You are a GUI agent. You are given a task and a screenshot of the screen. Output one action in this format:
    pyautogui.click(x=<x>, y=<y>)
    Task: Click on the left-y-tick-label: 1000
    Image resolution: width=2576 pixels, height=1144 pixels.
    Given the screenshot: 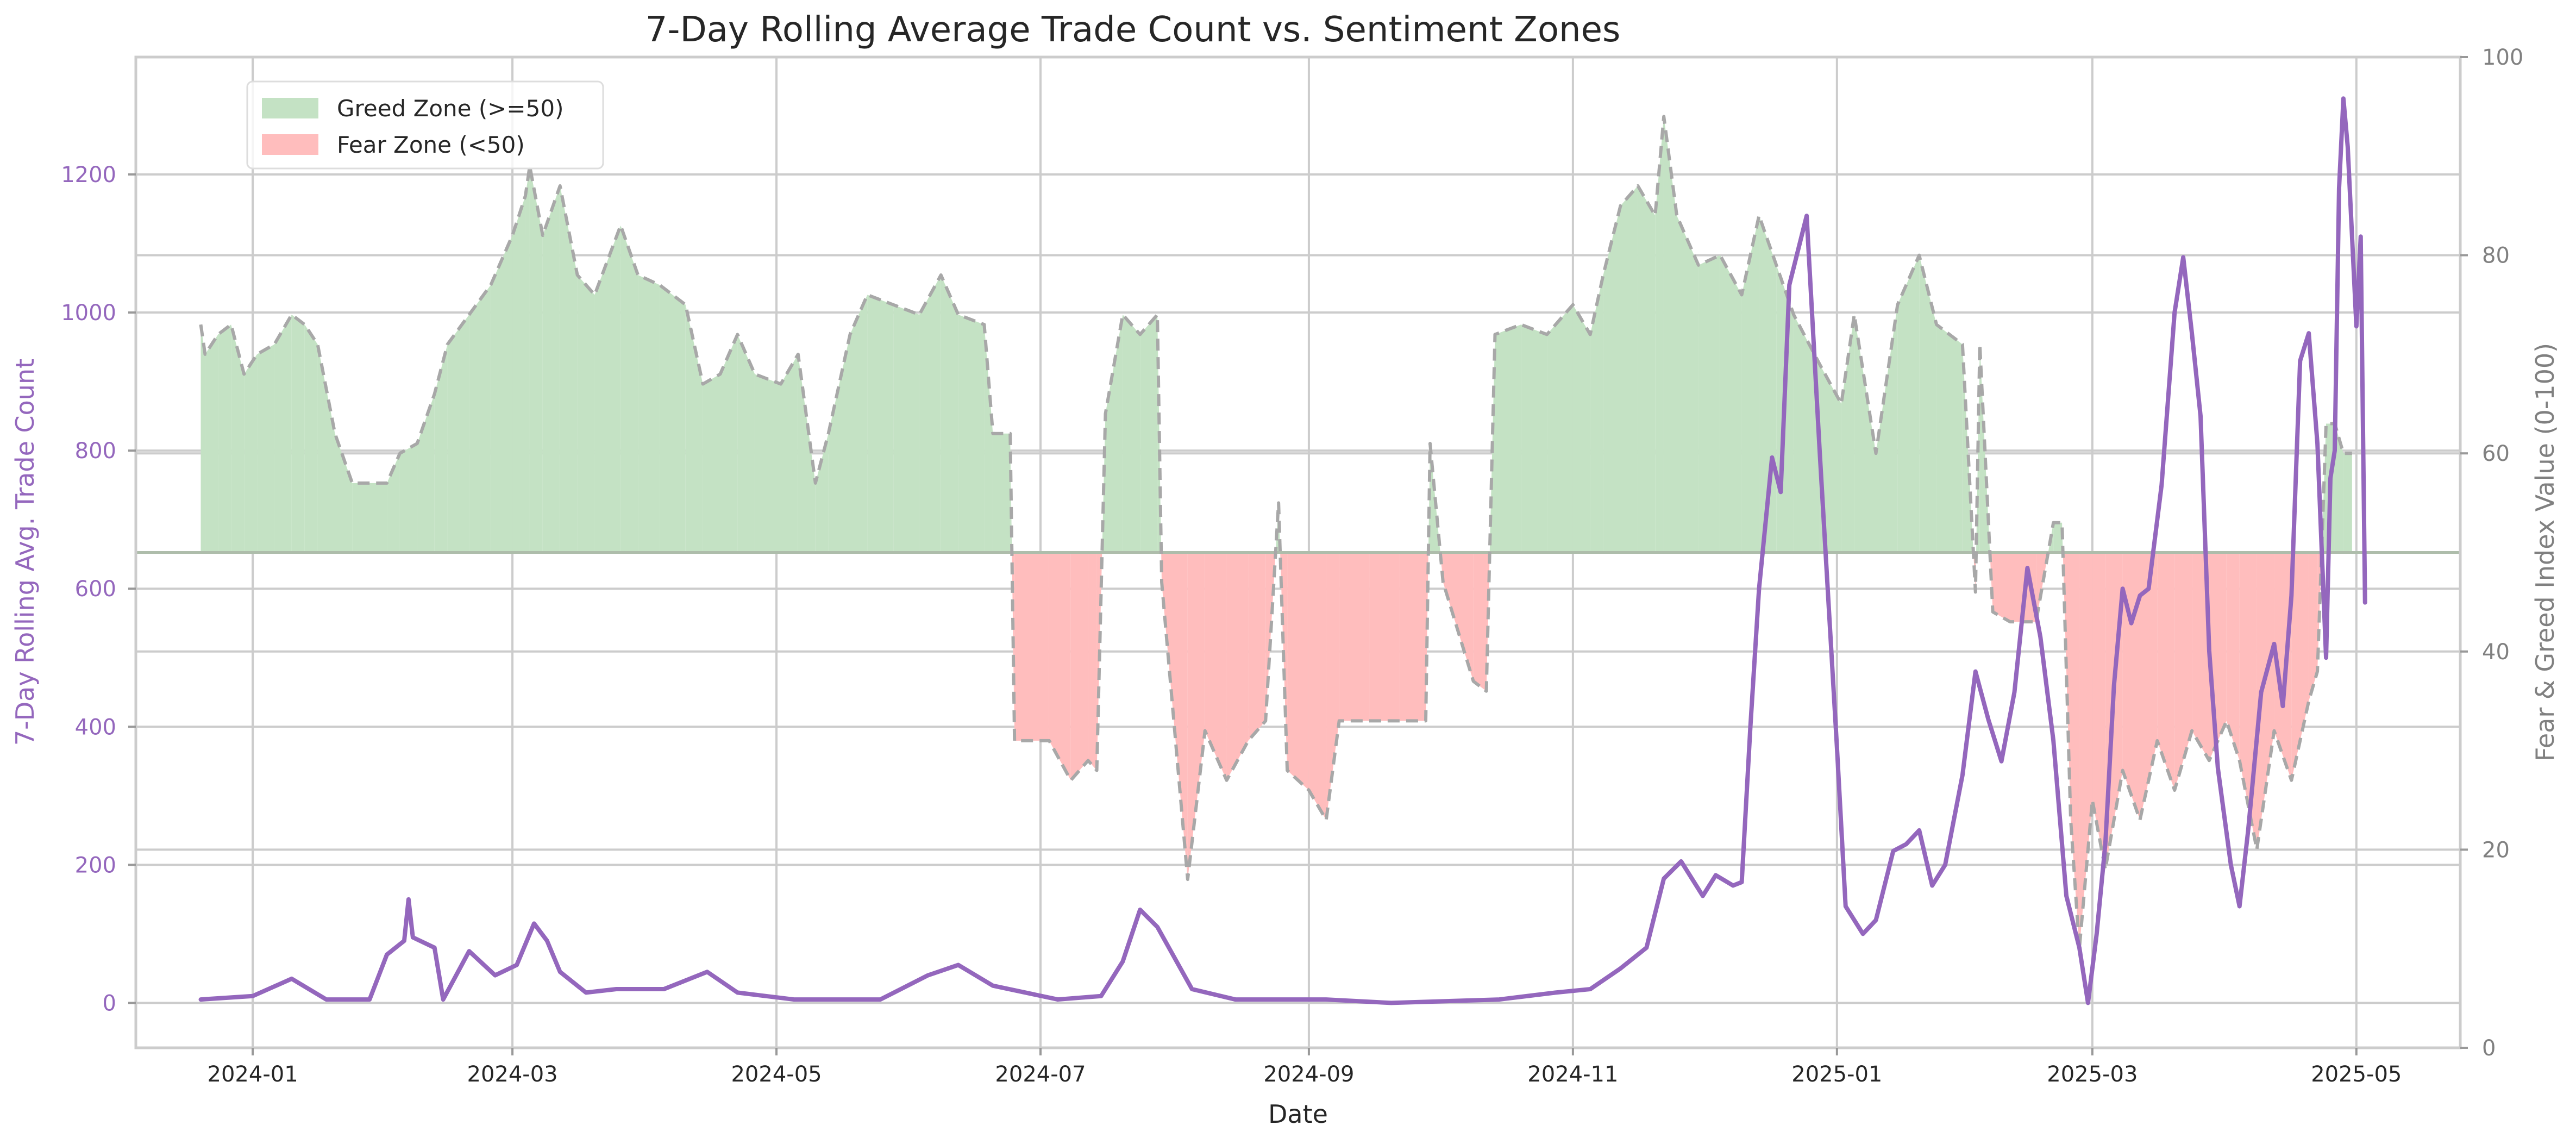 What is the action you would take?
    pyautogui.click(x=88, y=313)
    